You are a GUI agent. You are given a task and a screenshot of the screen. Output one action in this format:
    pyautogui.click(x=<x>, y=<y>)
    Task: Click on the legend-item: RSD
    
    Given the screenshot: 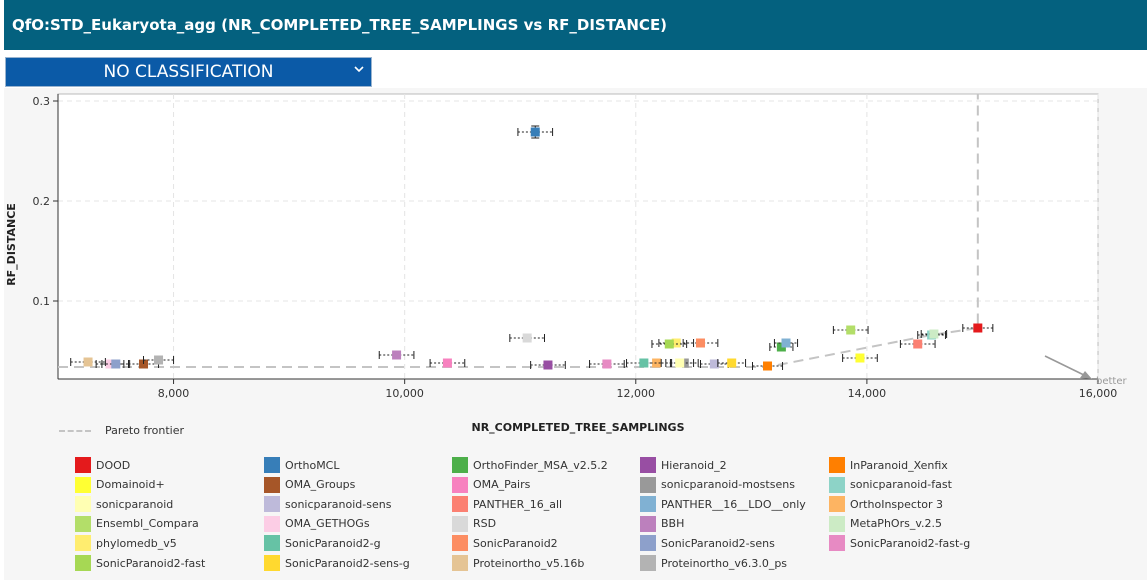 What is the action you would take?
    pyautogui.click(x=474, y=523)
    